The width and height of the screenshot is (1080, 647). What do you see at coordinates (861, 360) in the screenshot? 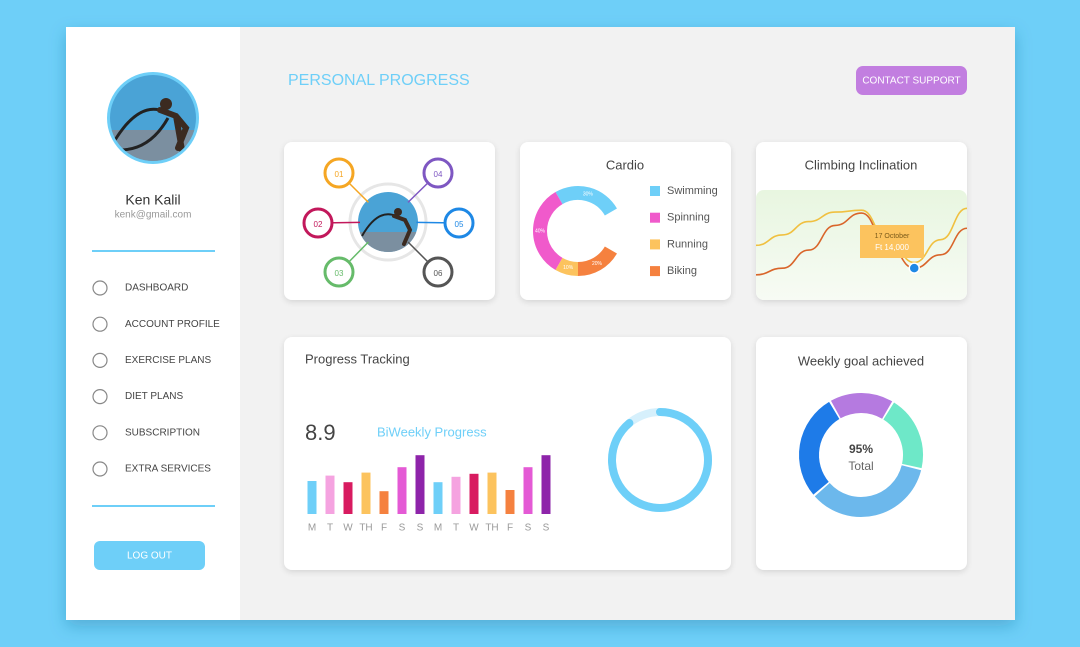
I see `card-title: Weekly goal achieved` at bounding box center [861, 360].